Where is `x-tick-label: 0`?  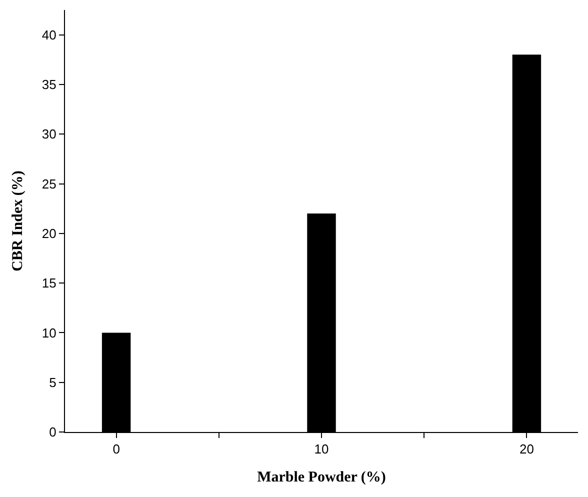
x-tick-label: 0 is located at coordinates (116, 449).